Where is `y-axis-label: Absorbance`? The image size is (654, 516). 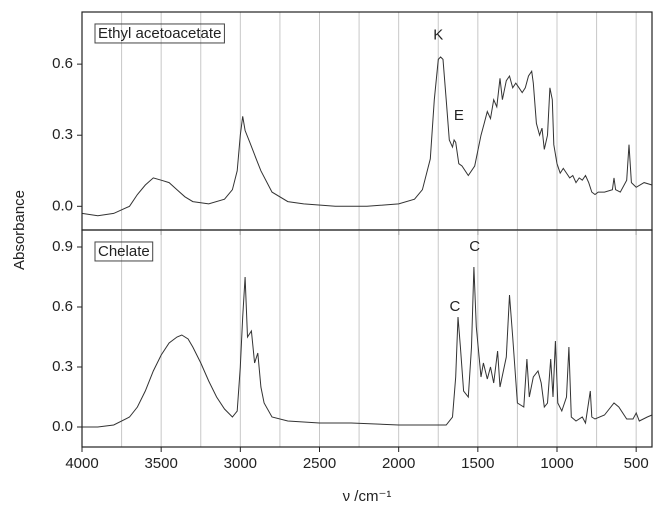 y-axis-label: Absorbance is located at coordinates (19, 230).